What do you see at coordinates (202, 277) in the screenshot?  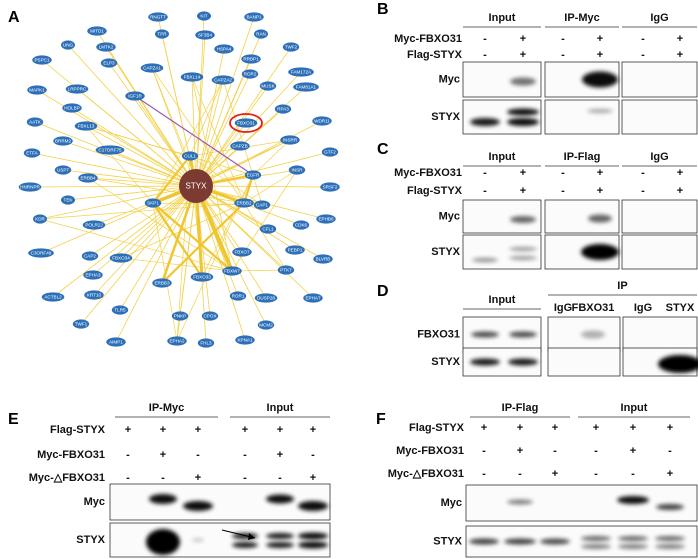 I see `node-label: FBXO33` at bounding box center [202, 277].